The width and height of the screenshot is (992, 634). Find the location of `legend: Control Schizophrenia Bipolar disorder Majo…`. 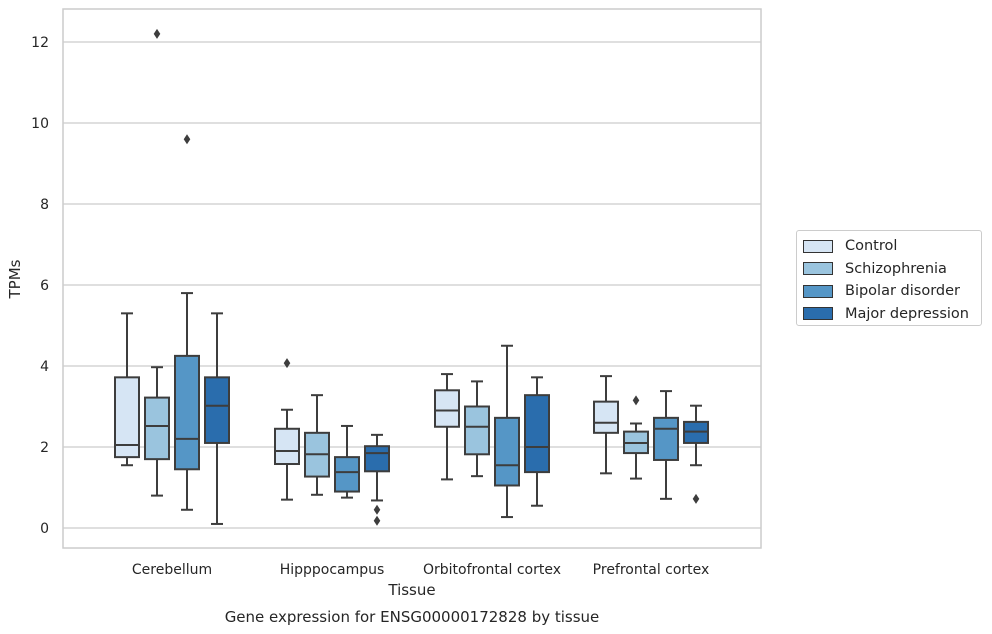

legend: Control Schizophrenia Bipolar disorder Majo… is located at coordinates (889, 278).